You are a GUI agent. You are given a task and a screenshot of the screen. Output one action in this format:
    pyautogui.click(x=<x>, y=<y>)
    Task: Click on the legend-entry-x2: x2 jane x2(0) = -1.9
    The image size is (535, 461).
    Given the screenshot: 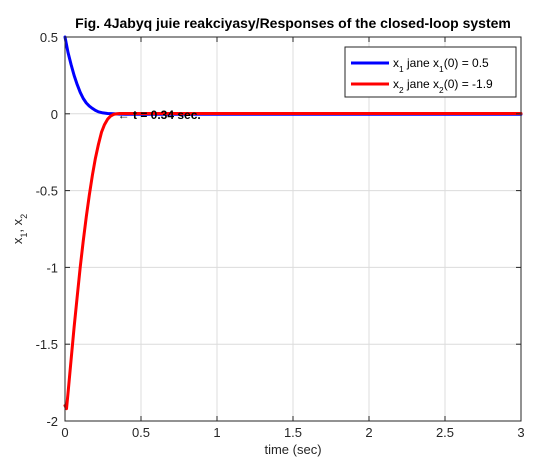 What is the action you would take?
    pyautogui.click(x=443, y=86)
    